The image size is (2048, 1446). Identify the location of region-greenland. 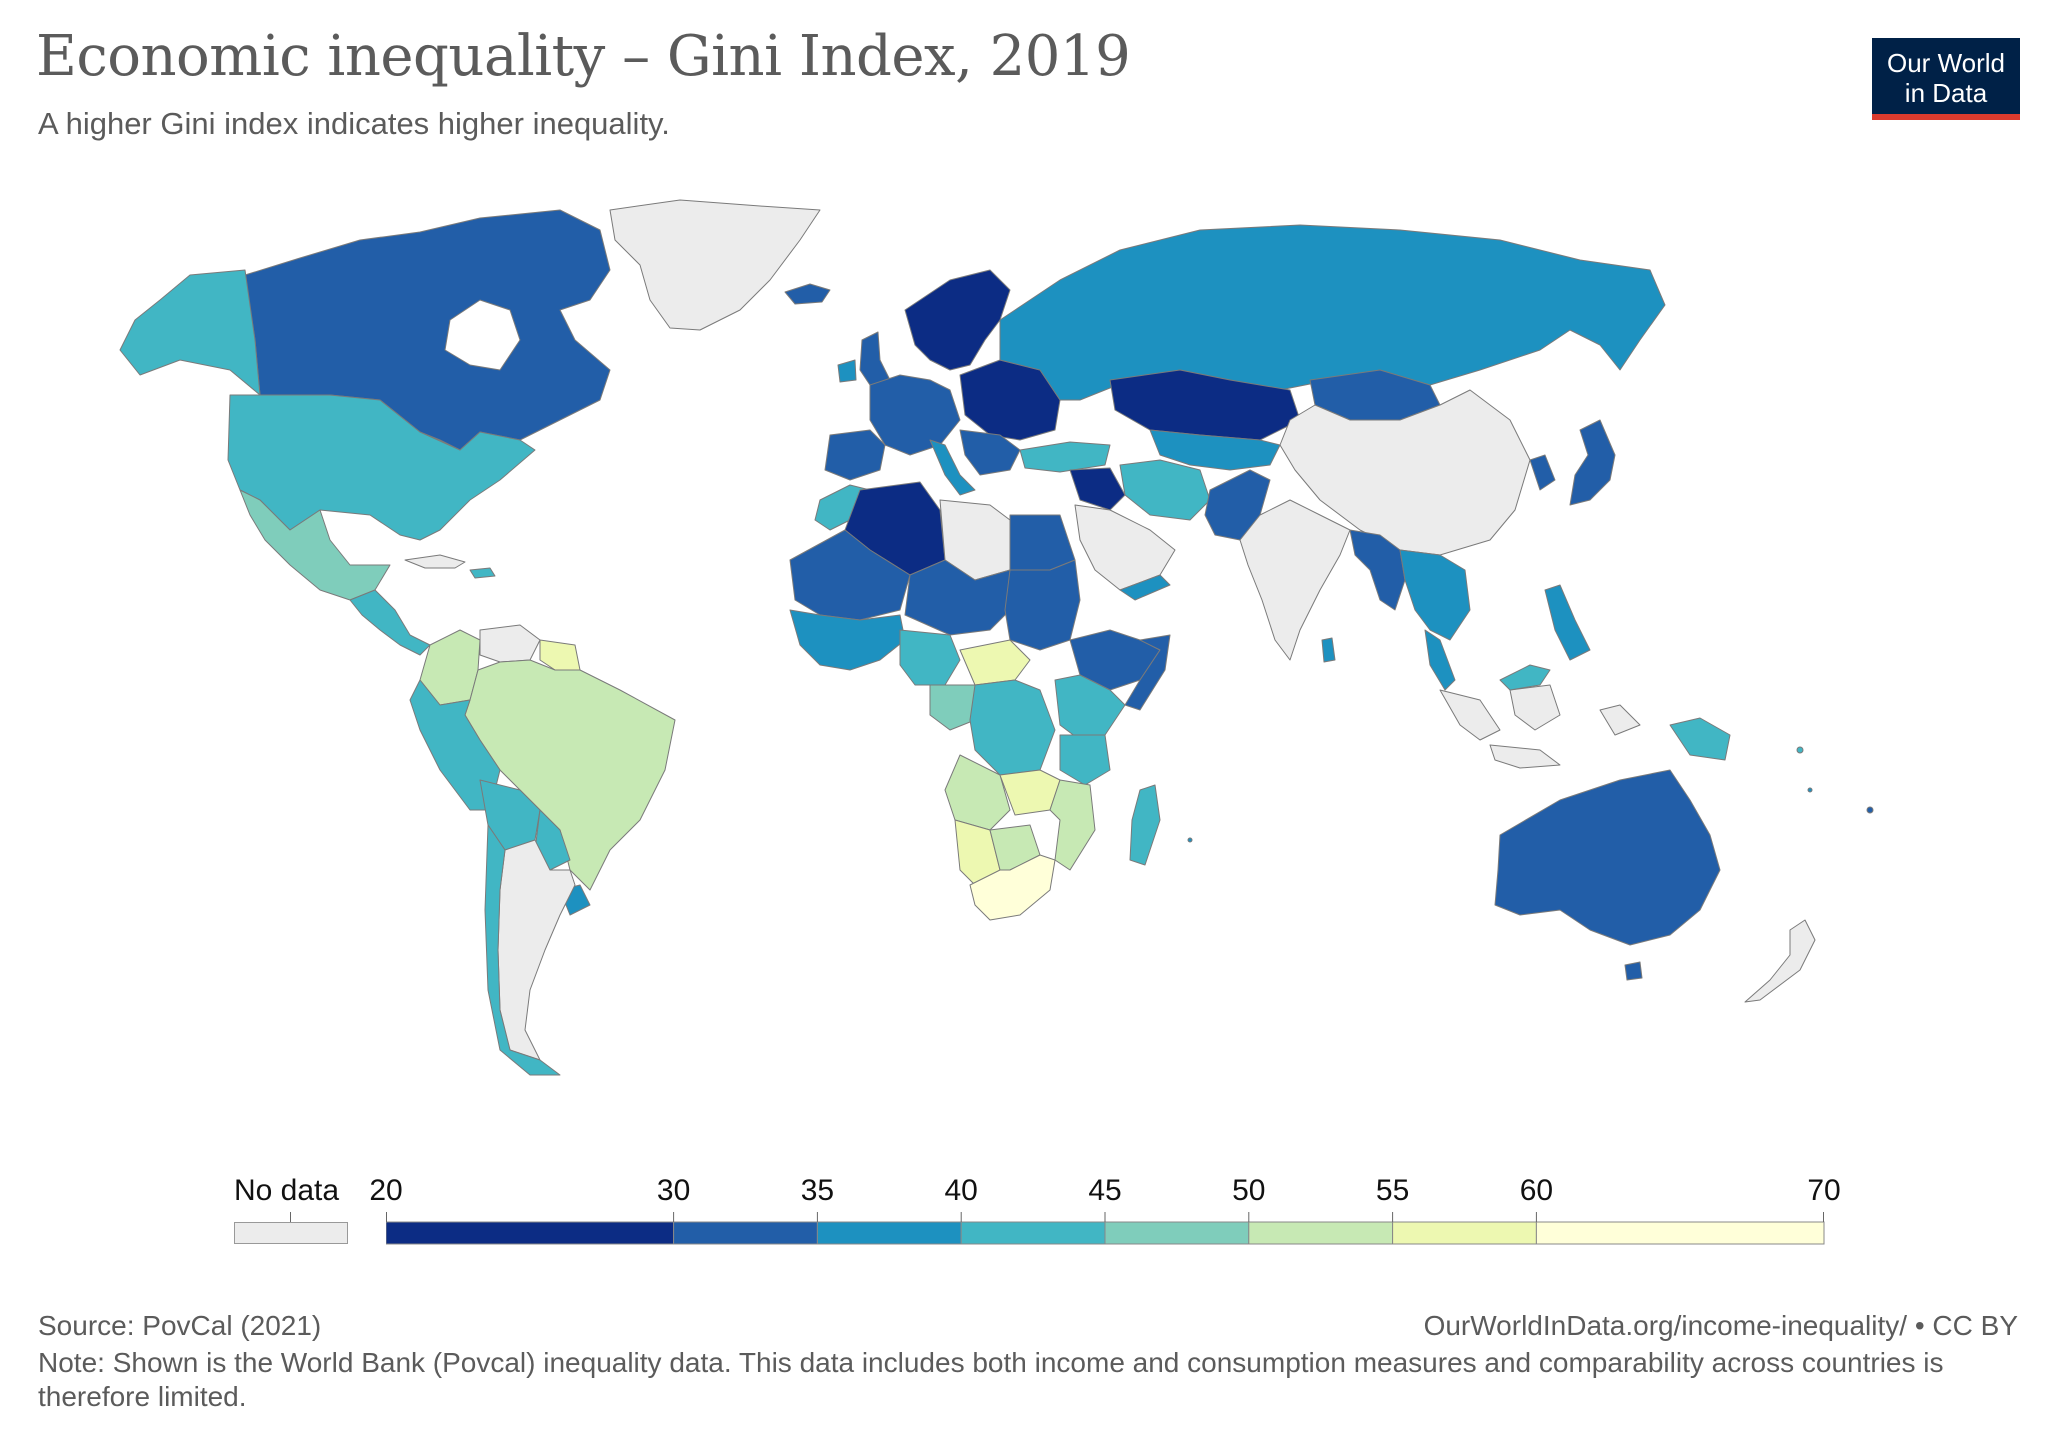
(715, 265).